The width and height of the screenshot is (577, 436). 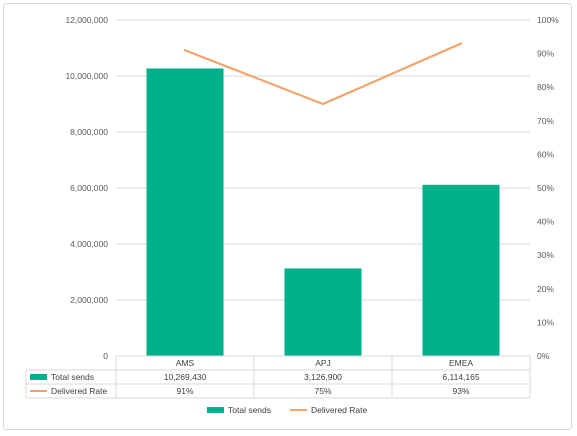 I want to click on category-label: APJ, so click(x=323, y=363).